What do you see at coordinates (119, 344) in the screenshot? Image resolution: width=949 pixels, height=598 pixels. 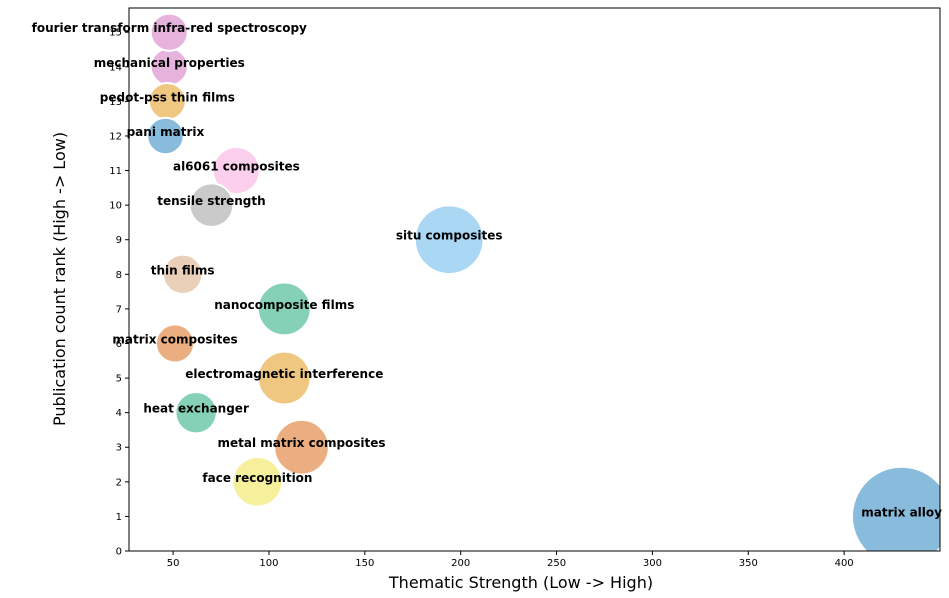 I see `y-tick-label: 6` at bounding box center [119, 344].